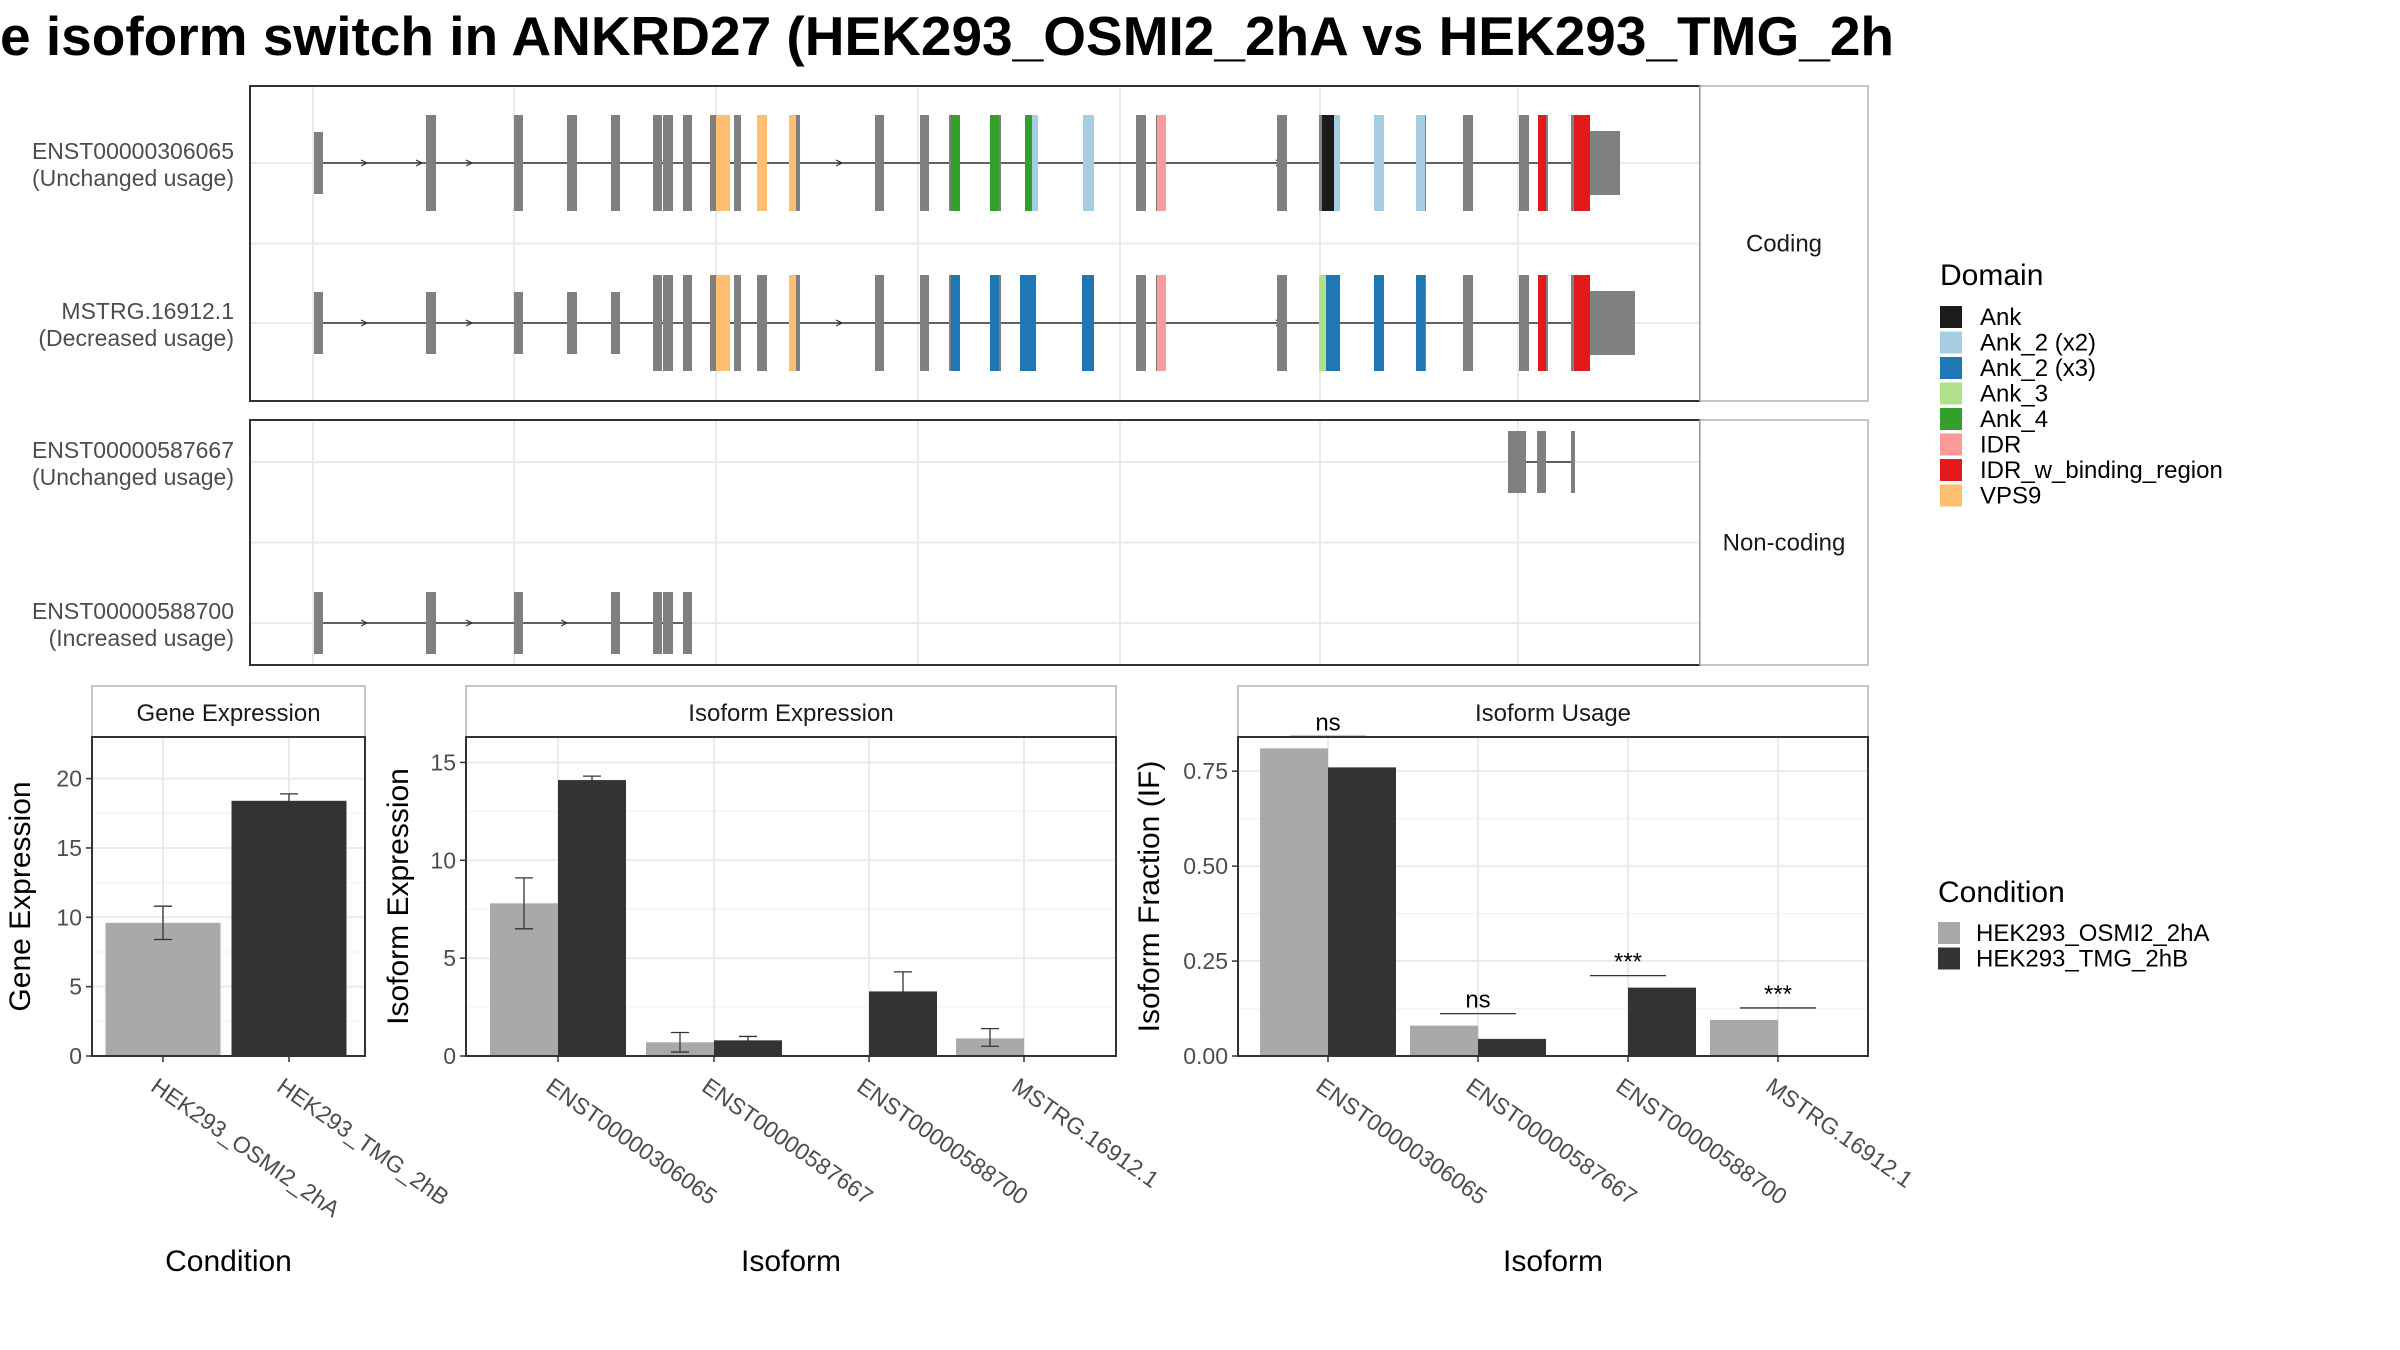  Describe the element at coordinates (1328, 163) in the screenshot. I see `domain-ank` at that location.